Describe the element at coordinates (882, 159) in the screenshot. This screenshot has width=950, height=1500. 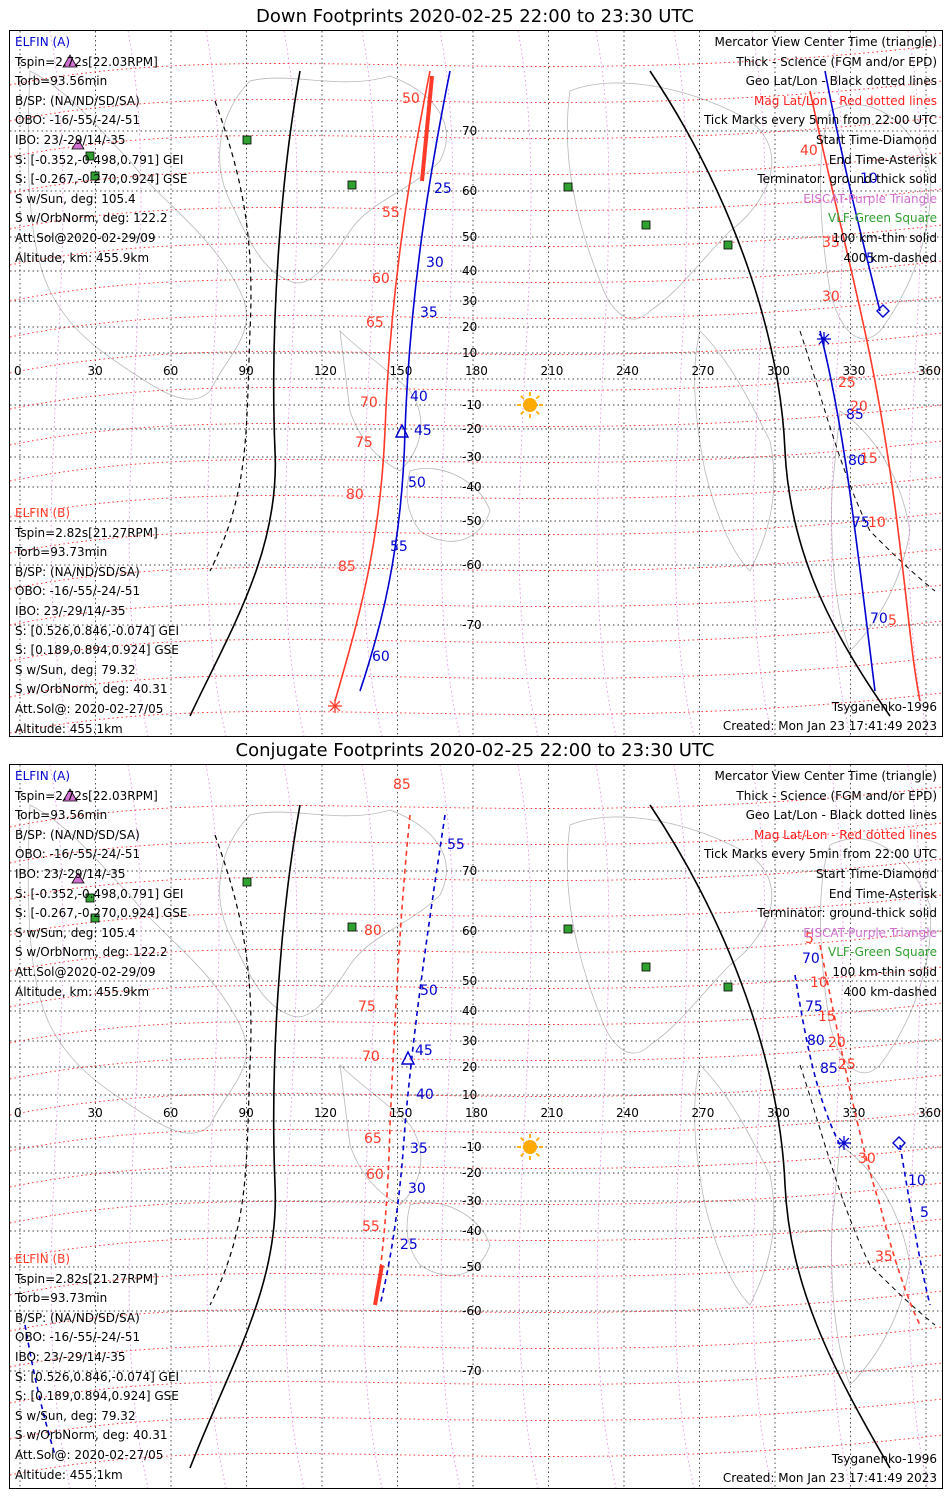
I see `legend-item: End Time-Asterisk` at that location.